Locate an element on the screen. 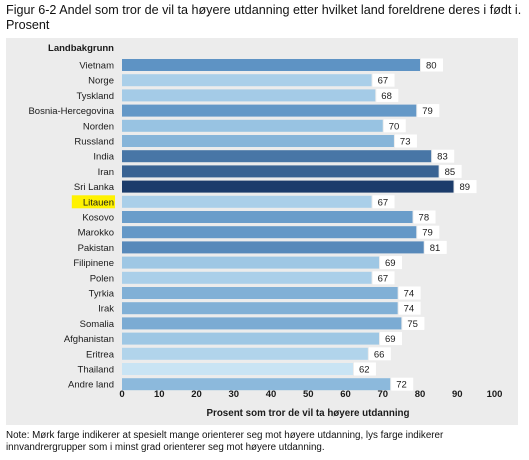  data-label: 66 is located at coordinates (379, 354).